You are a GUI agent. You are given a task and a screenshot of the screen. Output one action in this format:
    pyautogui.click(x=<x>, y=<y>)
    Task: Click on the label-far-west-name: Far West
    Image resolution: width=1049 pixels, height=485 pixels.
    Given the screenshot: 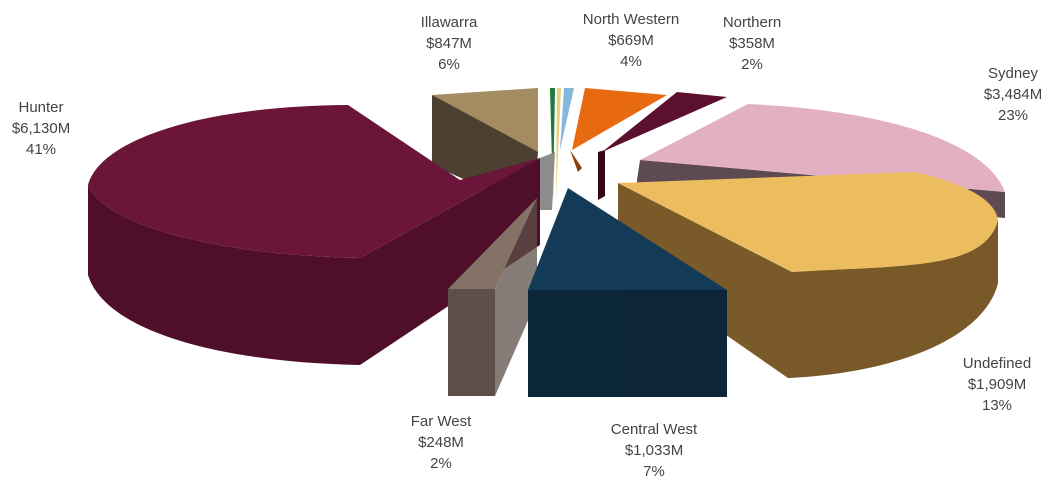 What is the action you would take?
    pyautogui.click(x=441, y=421)
    